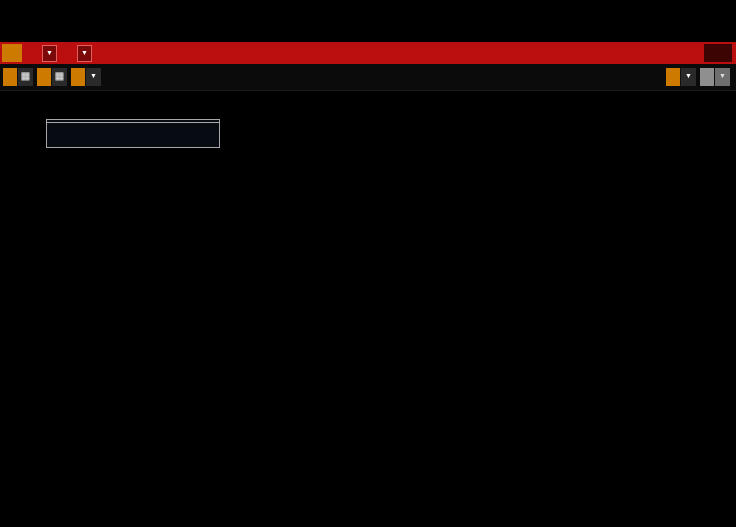 The width and height of the screenshot is (736, 527). What do you see at coordinates (133, 143) in the screenshot?
I see `legend-item-cad` at bounding box center [133, 143].